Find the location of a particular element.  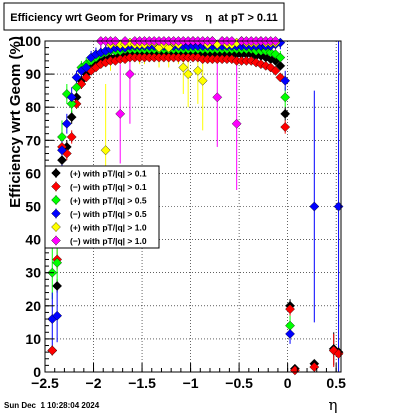

timestamp: Sun Dec 1 10:28:04 2024 is located at coordinates (52, 405).